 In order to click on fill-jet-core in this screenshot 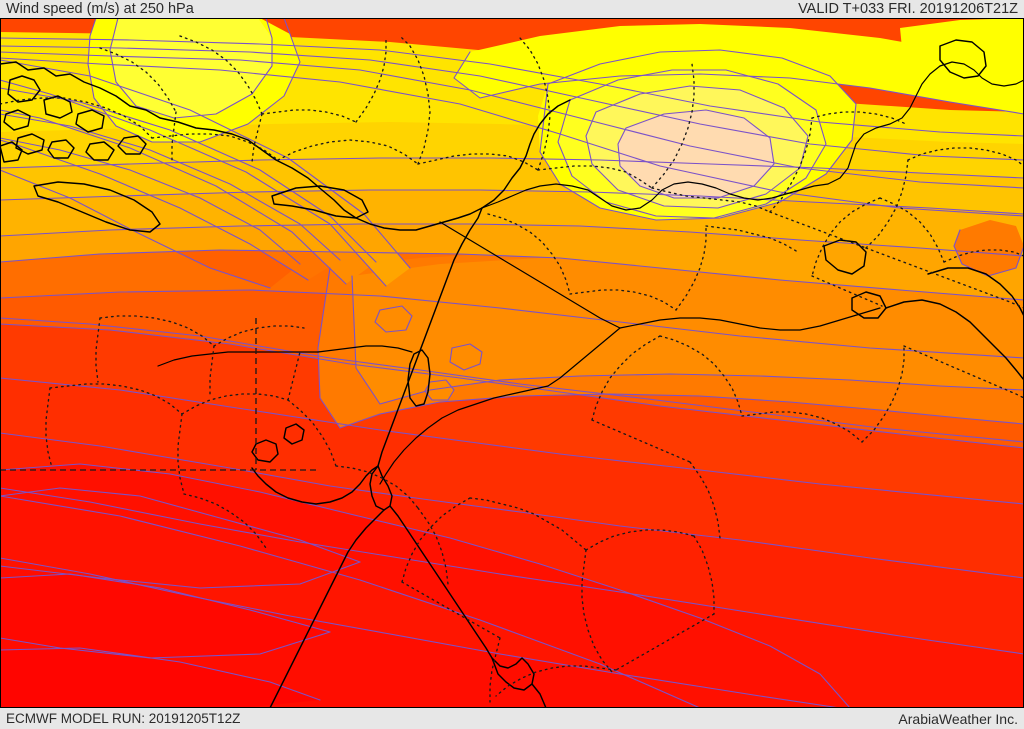, I will do `click(696, 154)`.